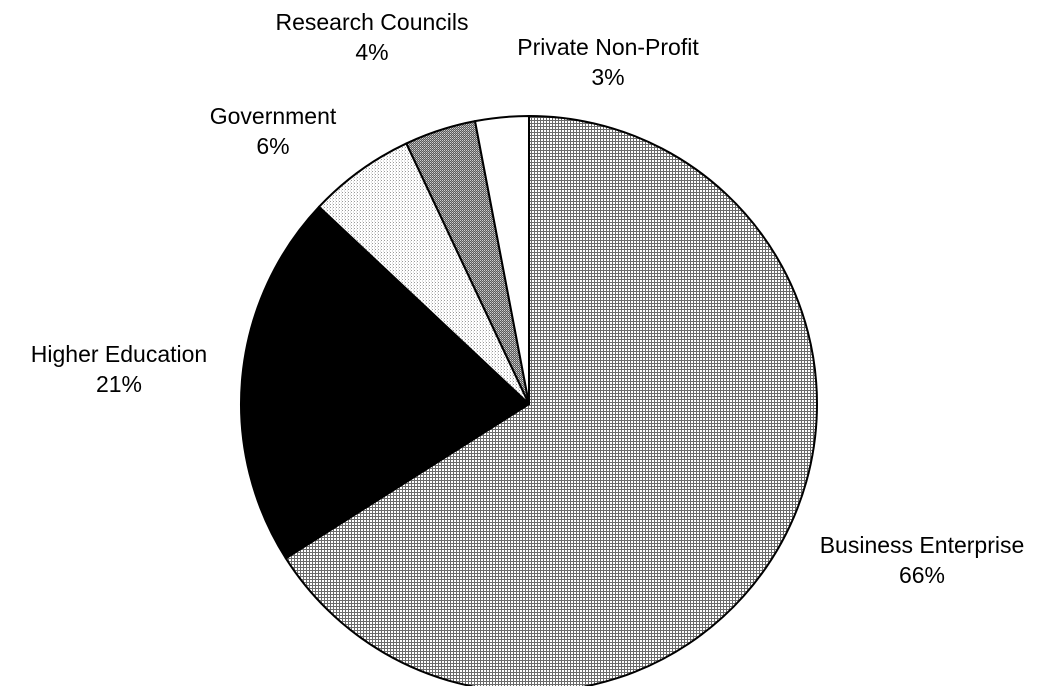 Image resolution: width=1054 pixels, height=686 pixels. I want to click on slice-higher-education, so click(385, 382).